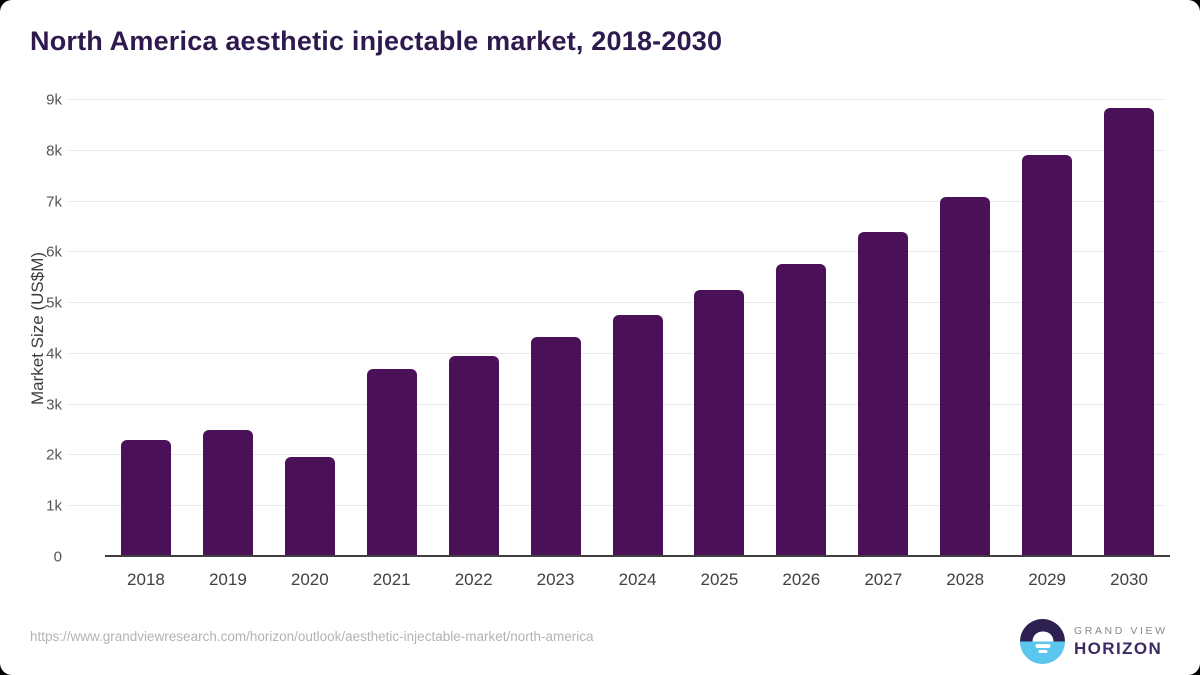  What do you see at coordinates (1121, 630) in the screenshot?
I see `logo-brand-name: GRAND VIEW` at bounding box center [1121, 630].